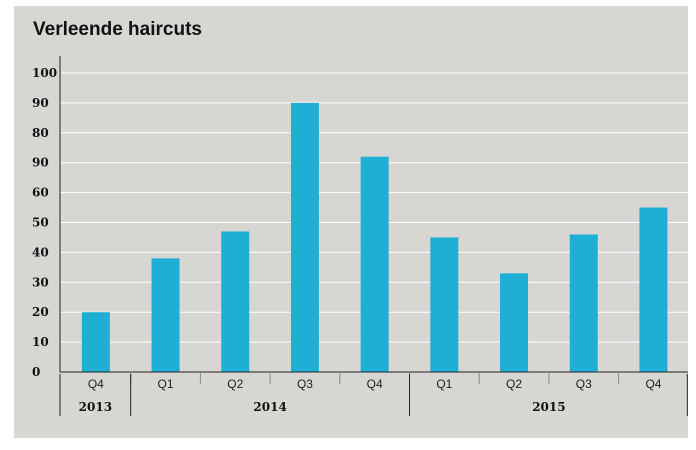 This screenshot has width=696, height=450. I want to click on y-tick-label: 20, so click(40, 312).